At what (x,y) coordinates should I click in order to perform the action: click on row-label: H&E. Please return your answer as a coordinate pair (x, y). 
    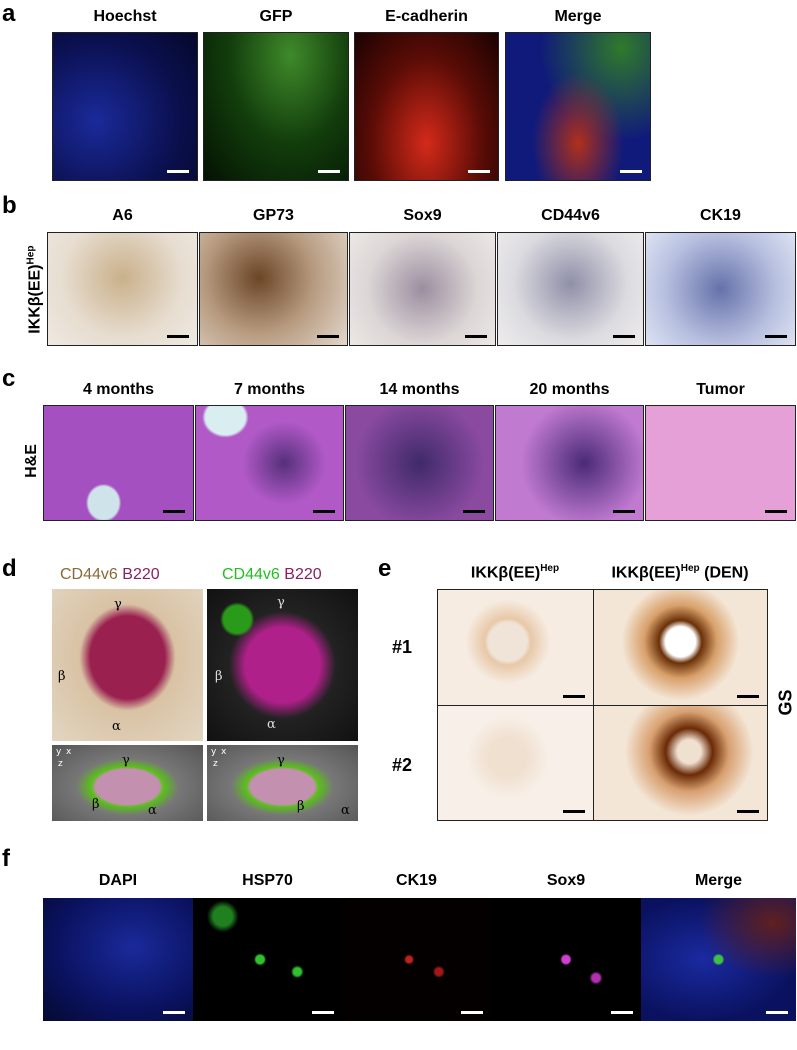
    Looking at the image, I should click on (31, 461).